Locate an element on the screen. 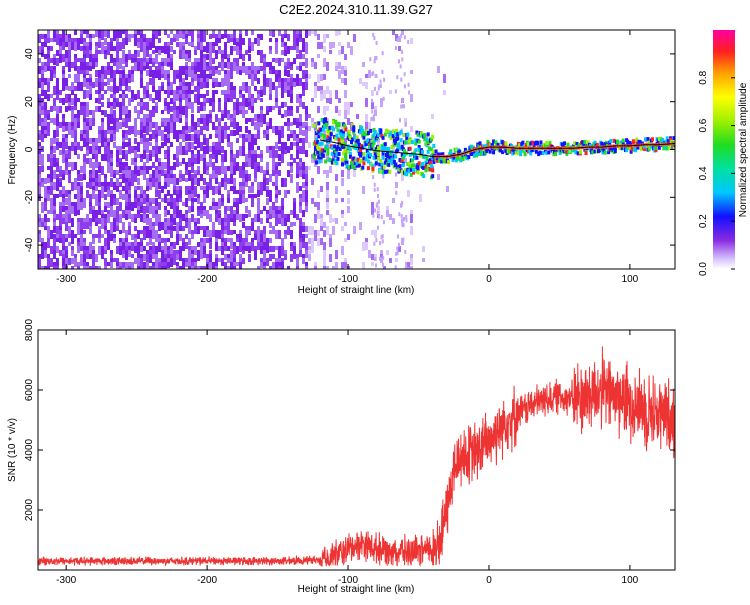 This screenshot has width=750, height=605. colorbar-tick-label: 0.2 is located at coordinates (703, 221).